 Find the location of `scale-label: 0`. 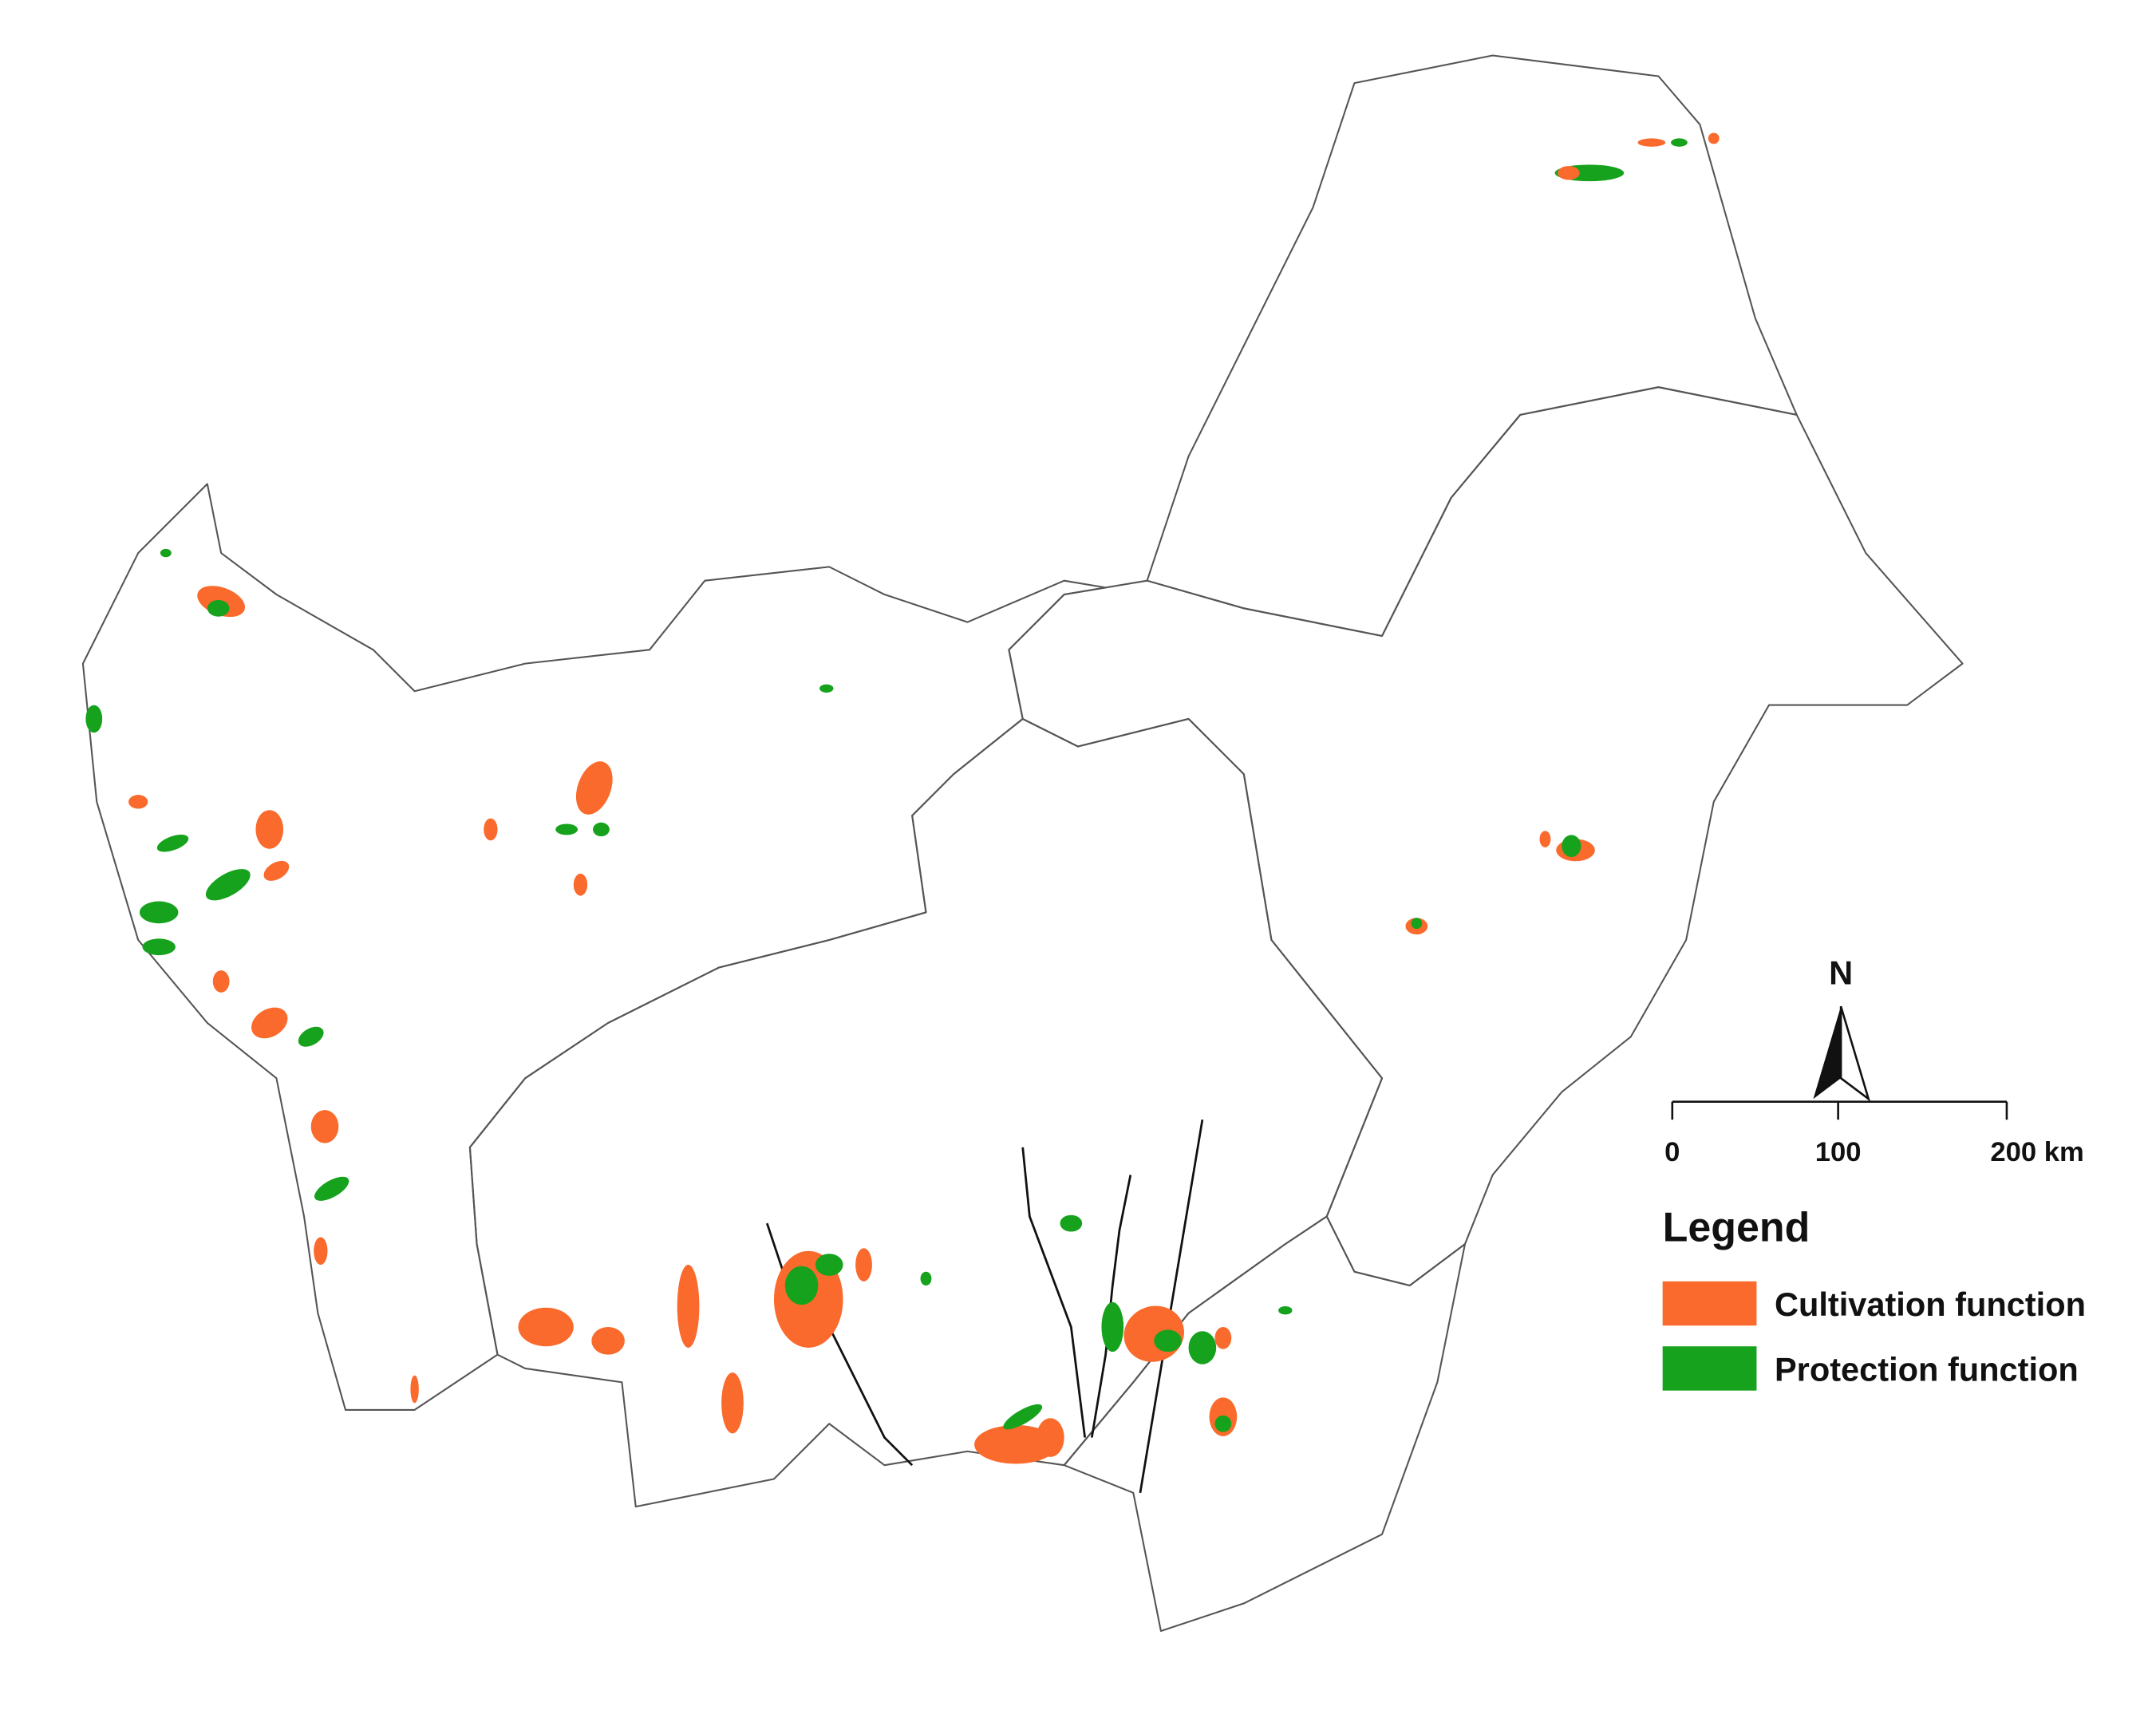

scale-label: 0 is located at coordinates (1672, 1152).